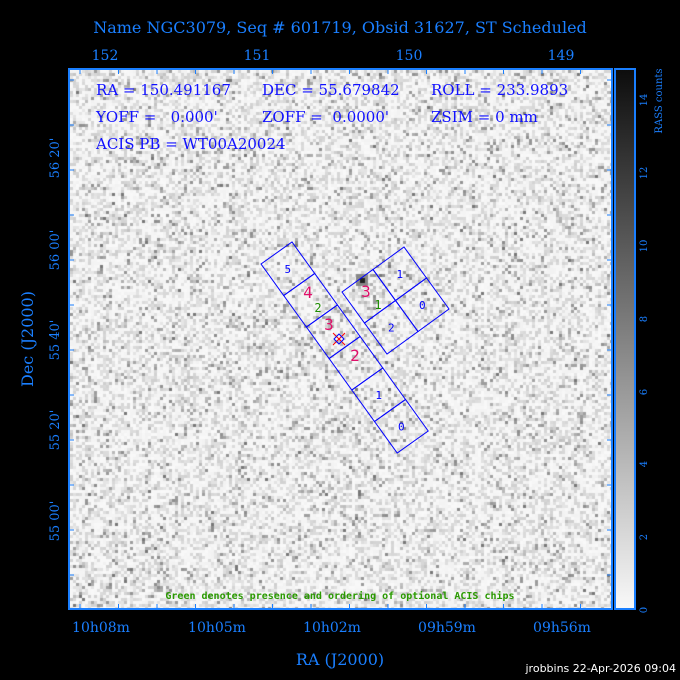 The width and height of the screenshot is (680, 680). Describe the element at coordinates (101, 628) in the screenshot. I see `x-tick-label: 10h08m` at that location.